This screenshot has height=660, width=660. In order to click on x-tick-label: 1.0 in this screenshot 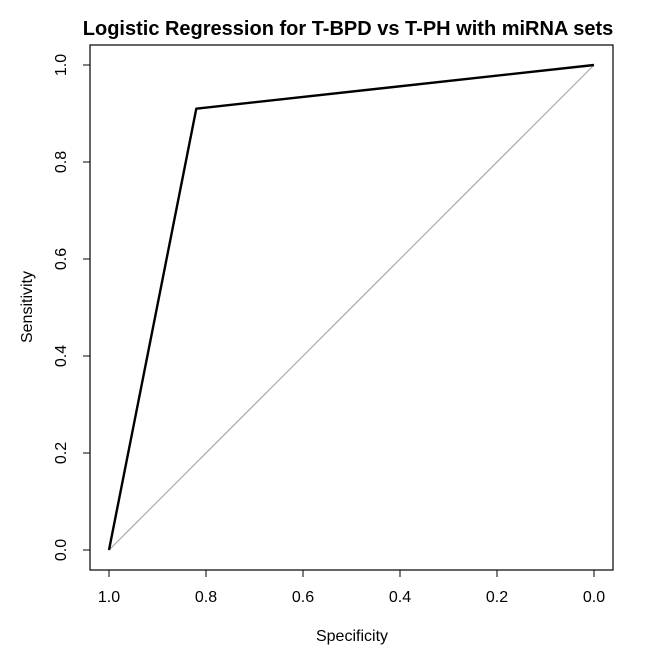, I will do `click(109, 597)`.